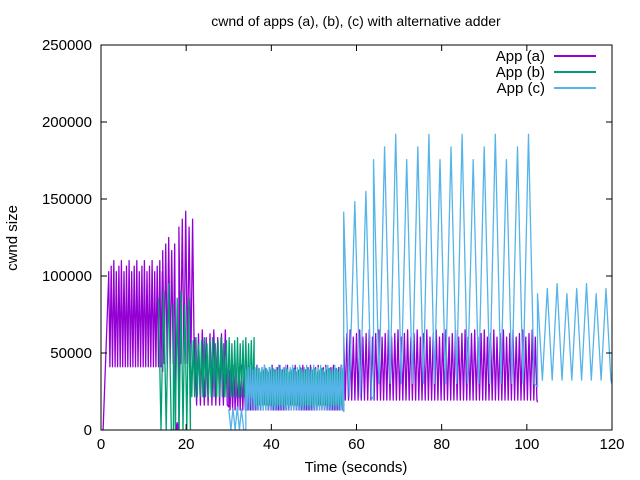 This screenshot has width=640, height=480. What do you see at coordinates (67, 122) in the screenshot?
I see `y-tick-label: 200000` at bounding box center [67, 122].